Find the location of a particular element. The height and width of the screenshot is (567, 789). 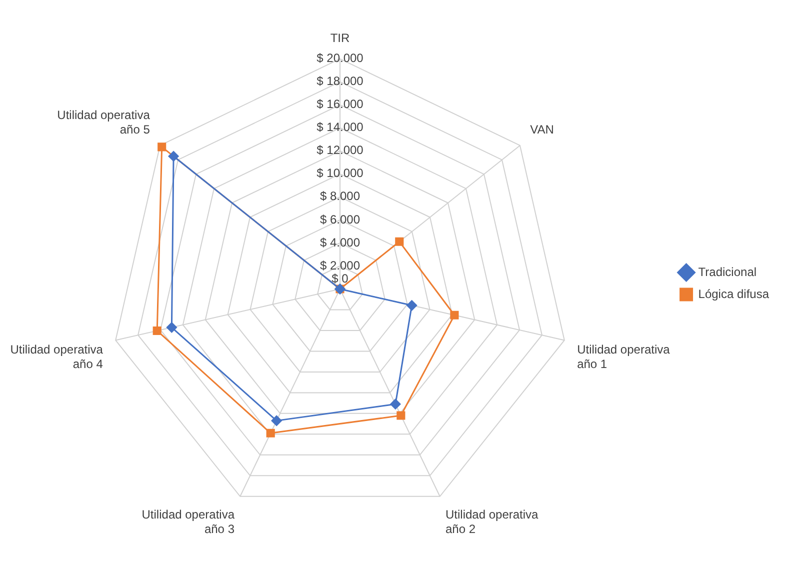

y-tick-label: $ 0 is located at coordinates (340, 278).